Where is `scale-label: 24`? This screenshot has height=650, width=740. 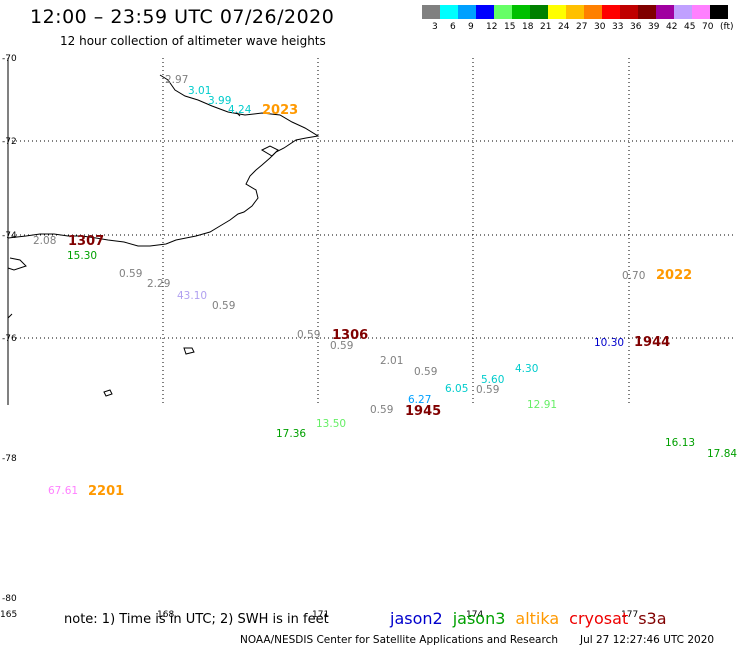
scale-label: 24 is located at coordinates (564, 27).